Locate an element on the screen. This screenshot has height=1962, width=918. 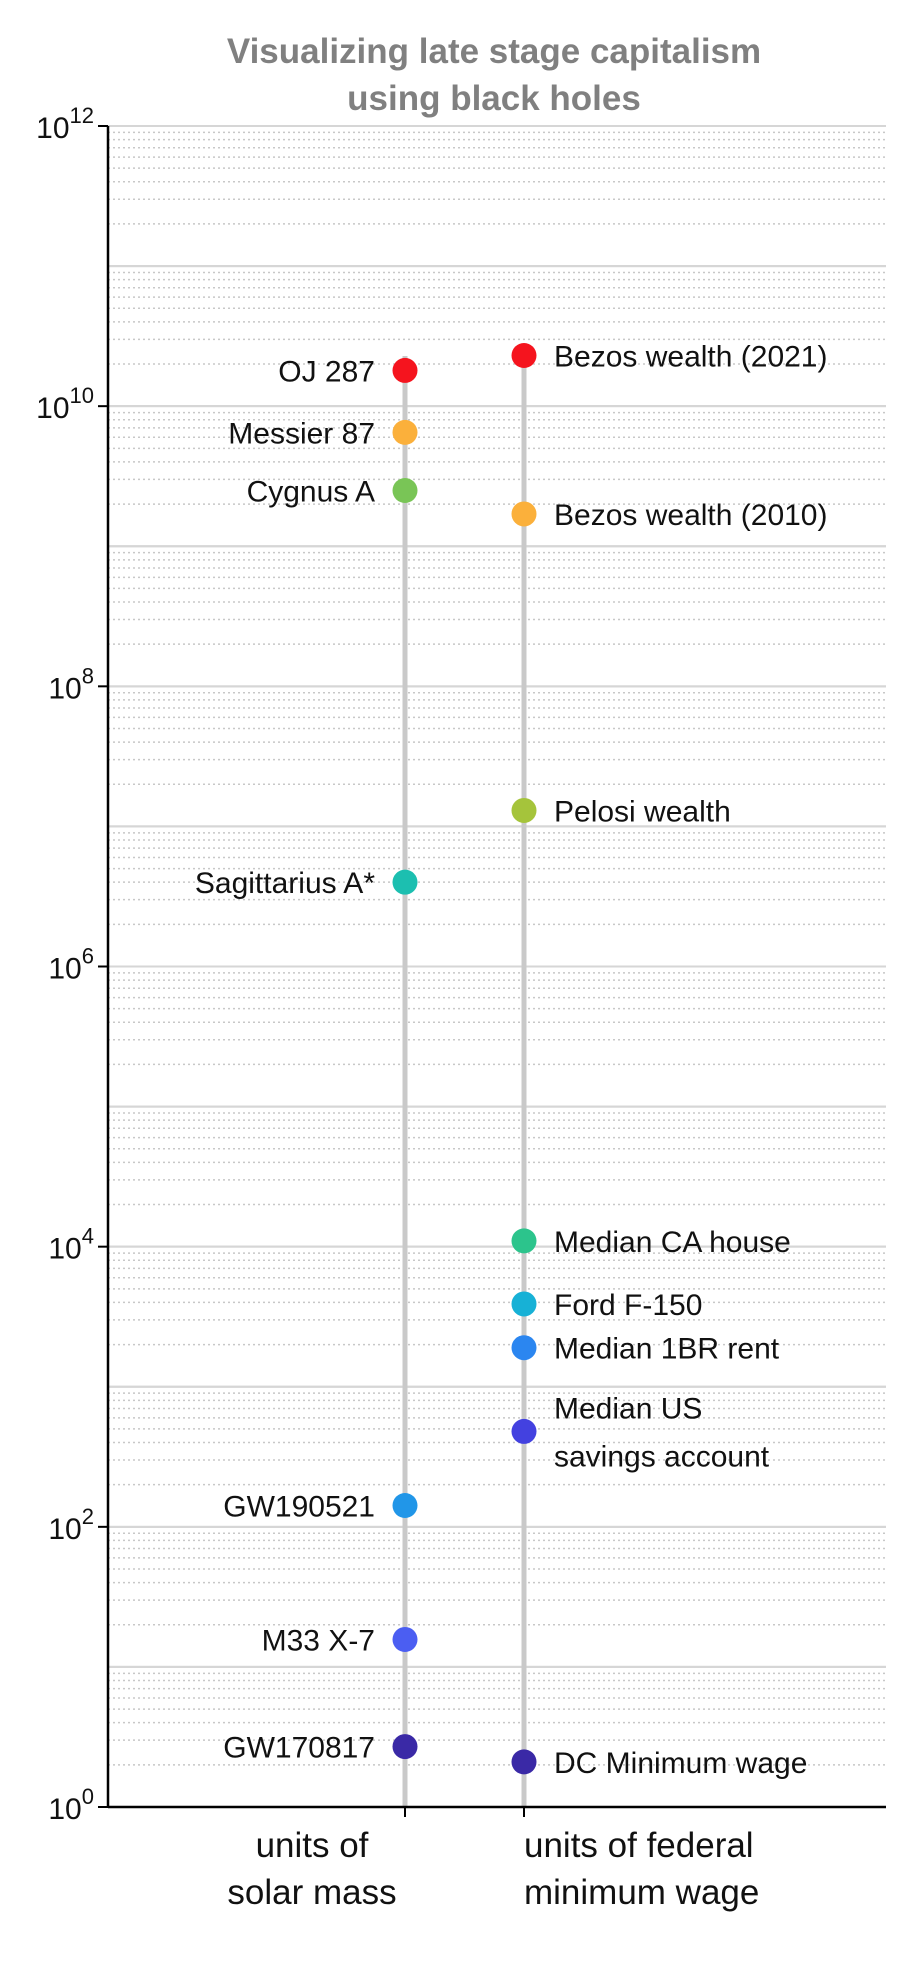
data-label: OJ 287 is located at coordinates (326, 371).